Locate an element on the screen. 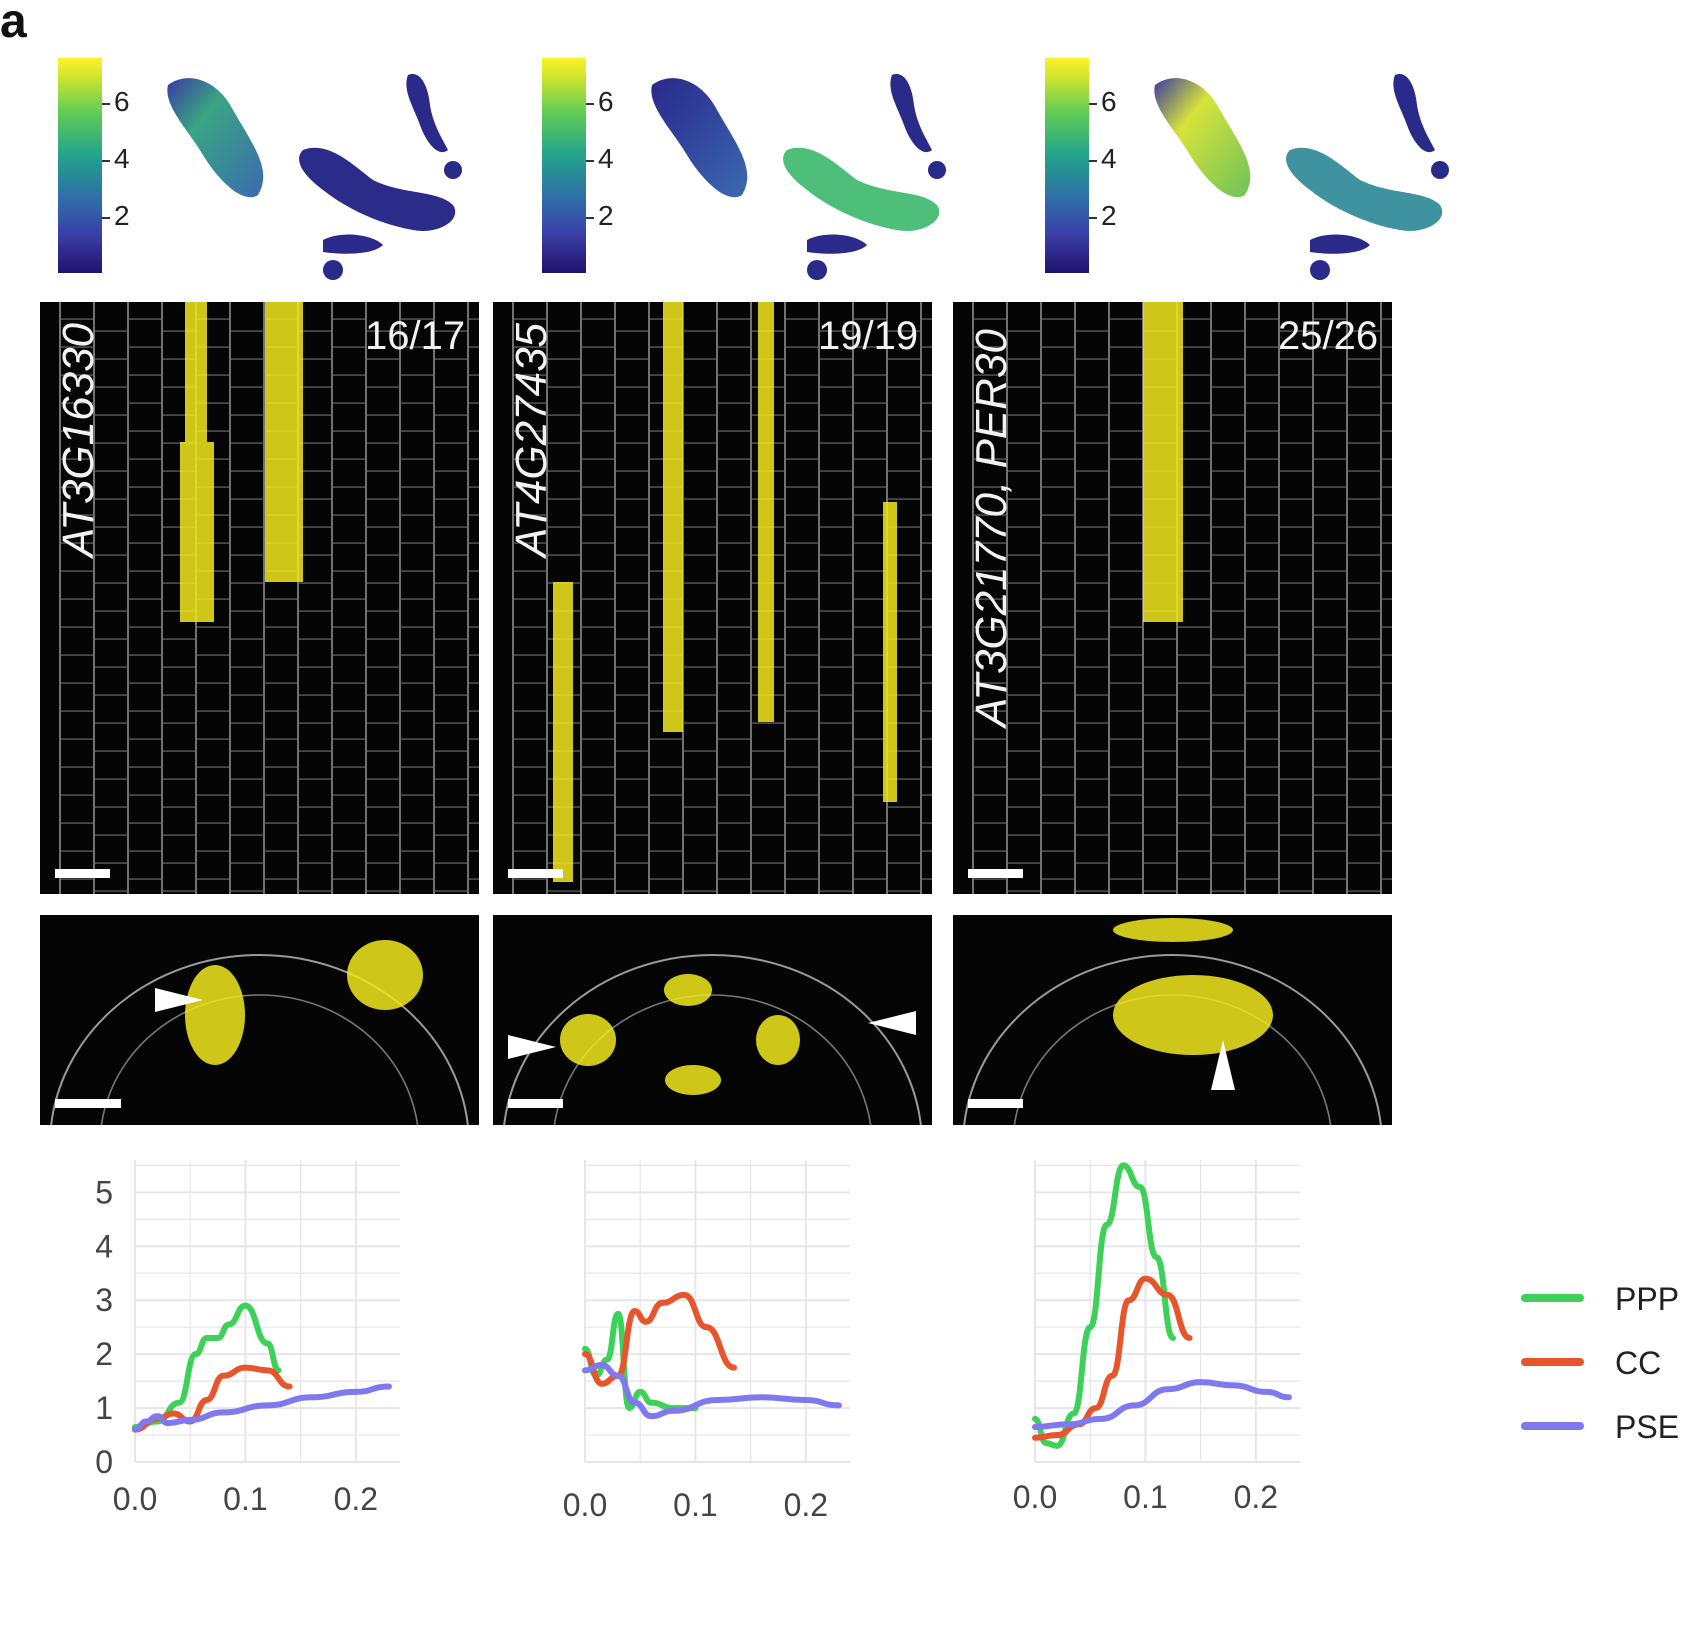 The height and width of the screenshot is (1640, 1696). gene-label: AT3G21770, PER30 is located at coordinates (991, 528).